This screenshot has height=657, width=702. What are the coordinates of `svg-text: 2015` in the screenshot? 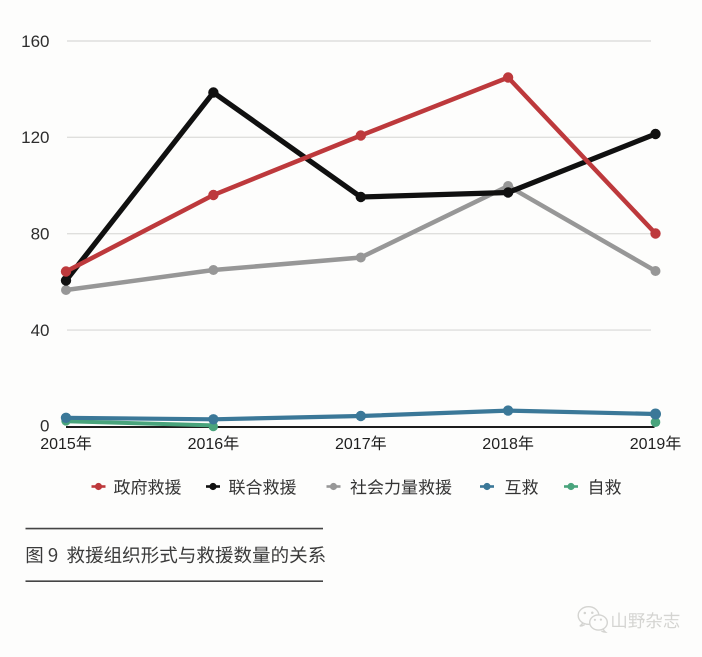 It's located at (58, 444).